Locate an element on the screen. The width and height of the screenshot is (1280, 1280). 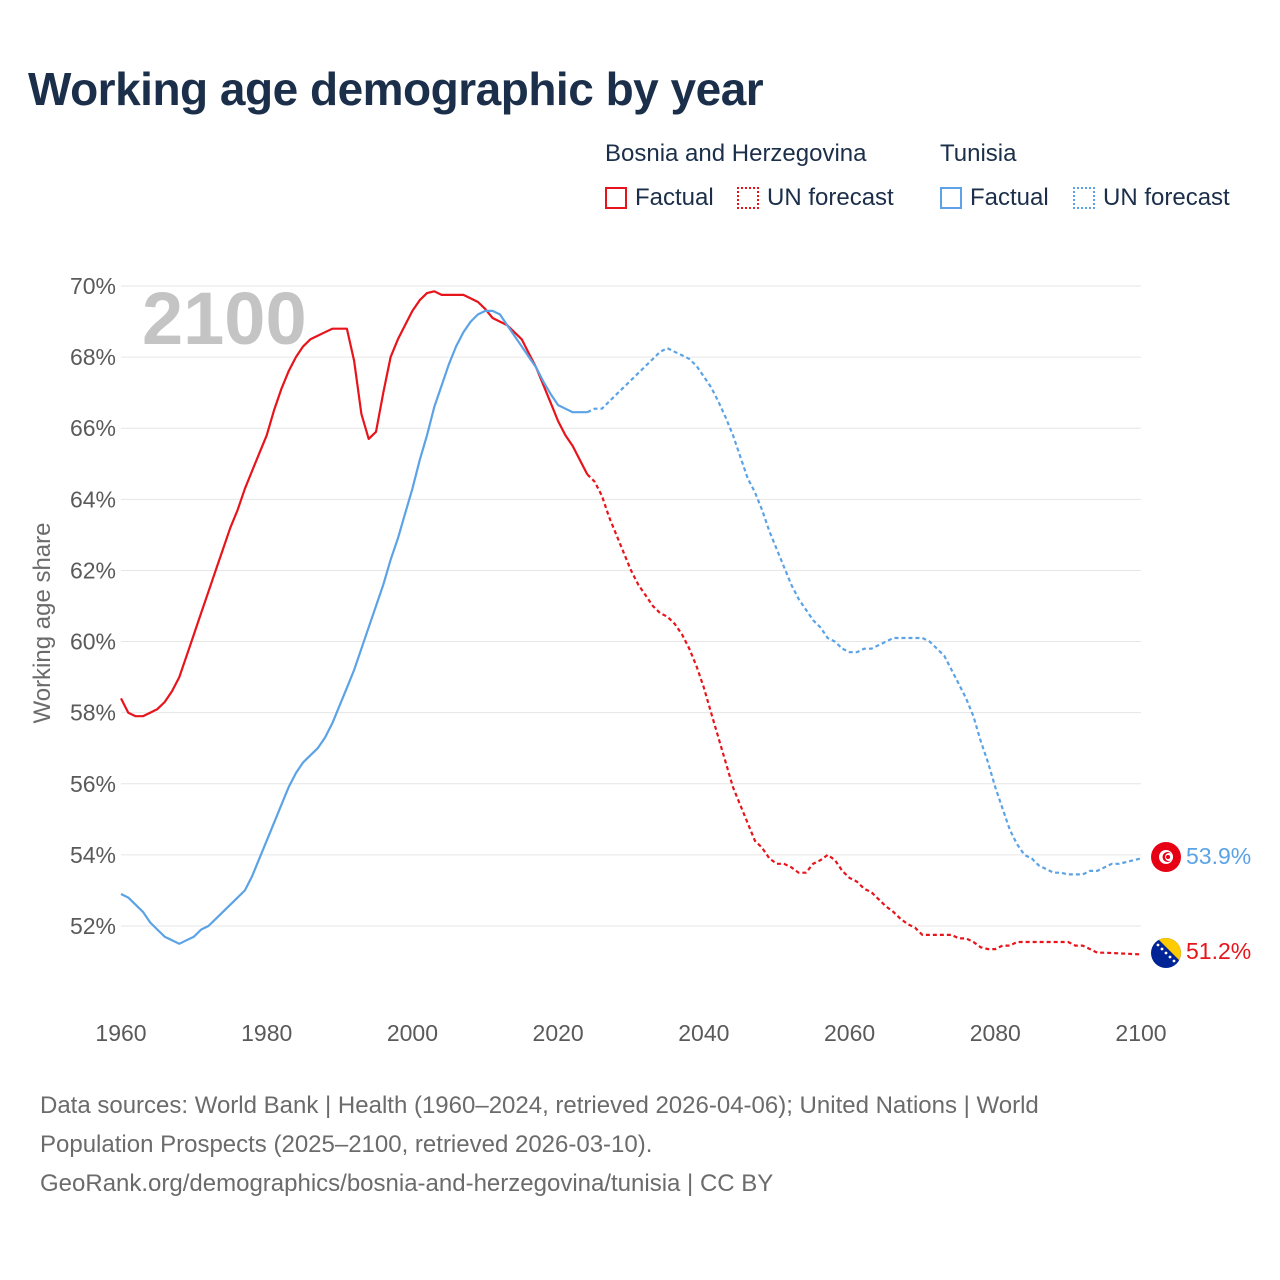
legend-group-title-tunisia: Tunisia is located at coordinates (978, 153).